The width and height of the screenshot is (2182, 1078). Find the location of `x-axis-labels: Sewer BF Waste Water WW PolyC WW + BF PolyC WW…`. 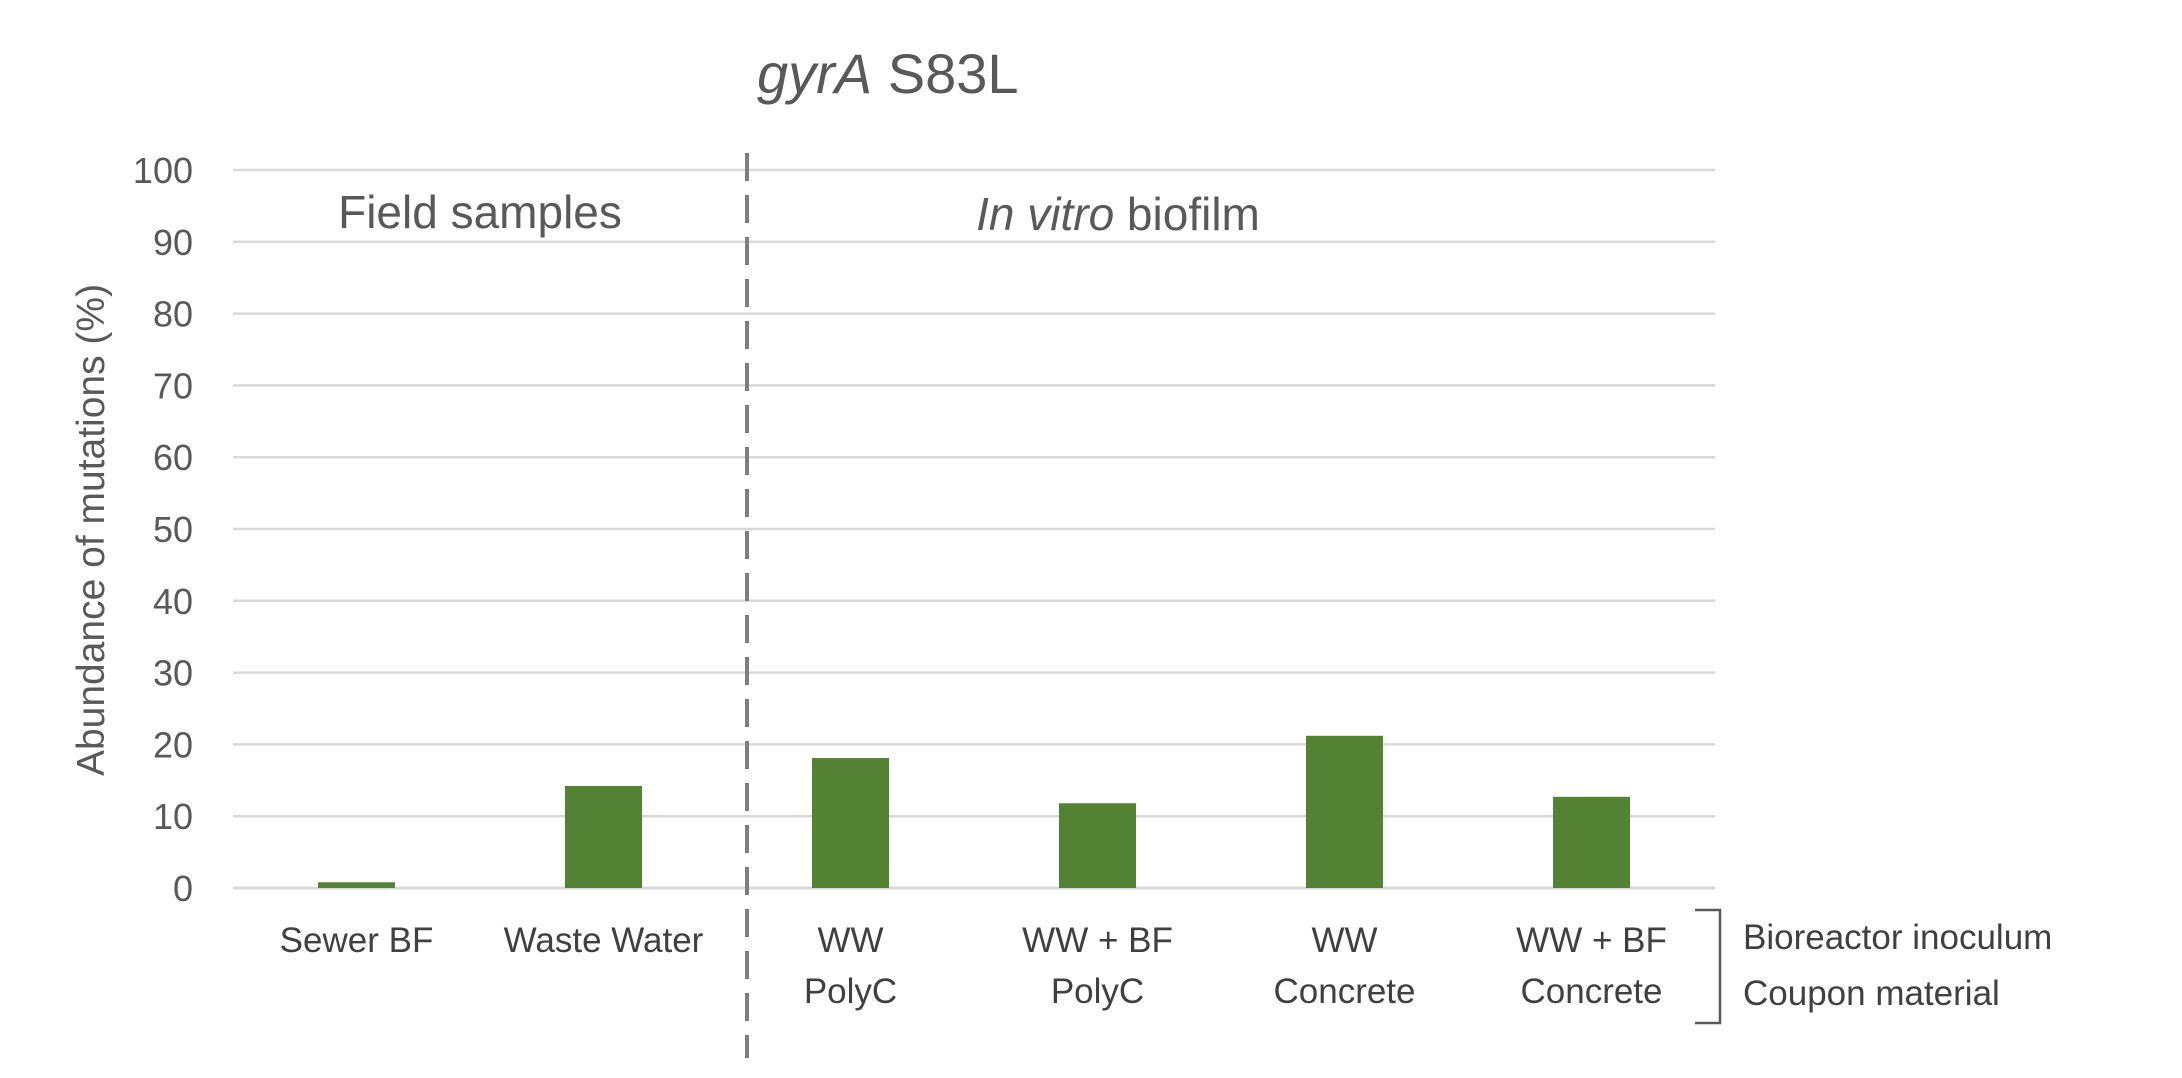

x-axis-labels: Sewer BF Waste Water WW PolyC WW + BF PolyC WW… is located at coordinates (973, 966).